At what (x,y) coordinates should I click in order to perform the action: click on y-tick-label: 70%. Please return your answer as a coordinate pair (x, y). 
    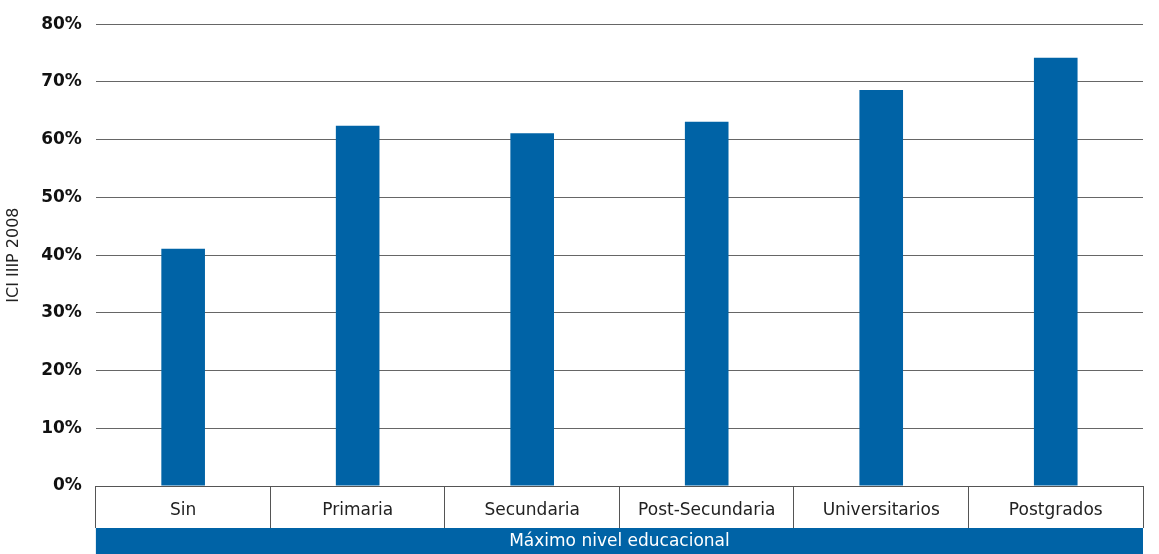
    Looking at the image, I should click on (61, 80).